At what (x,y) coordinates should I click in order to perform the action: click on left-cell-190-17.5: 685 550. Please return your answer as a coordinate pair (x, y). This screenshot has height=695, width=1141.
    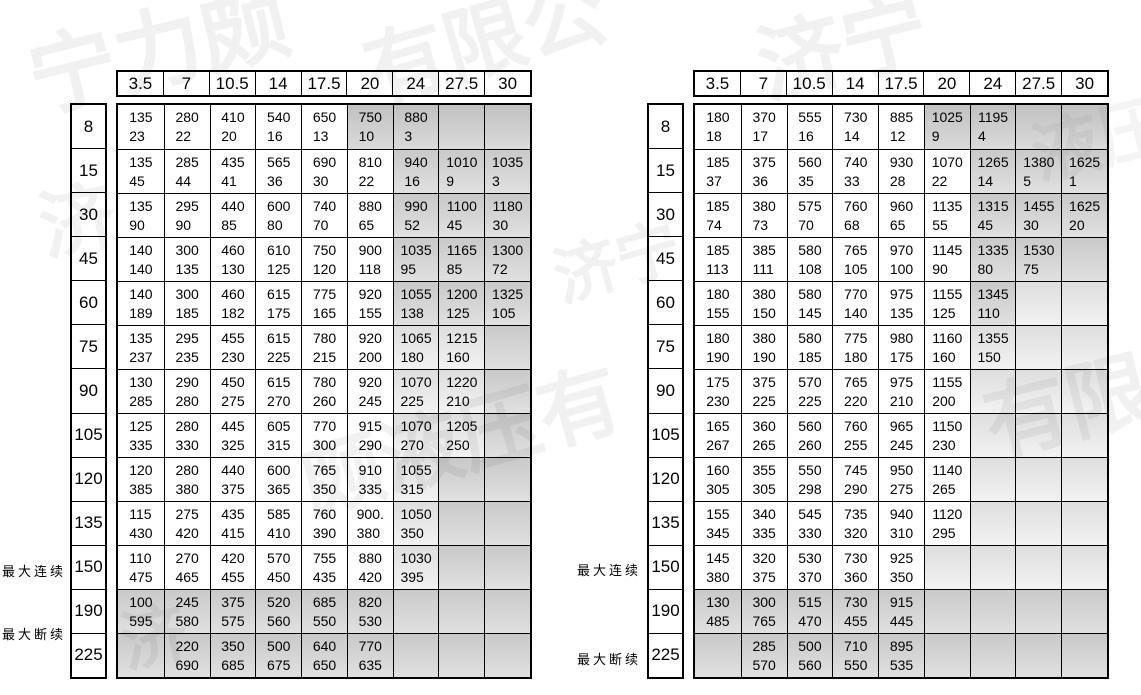
    Looking at the image, I should click on (324, 611).